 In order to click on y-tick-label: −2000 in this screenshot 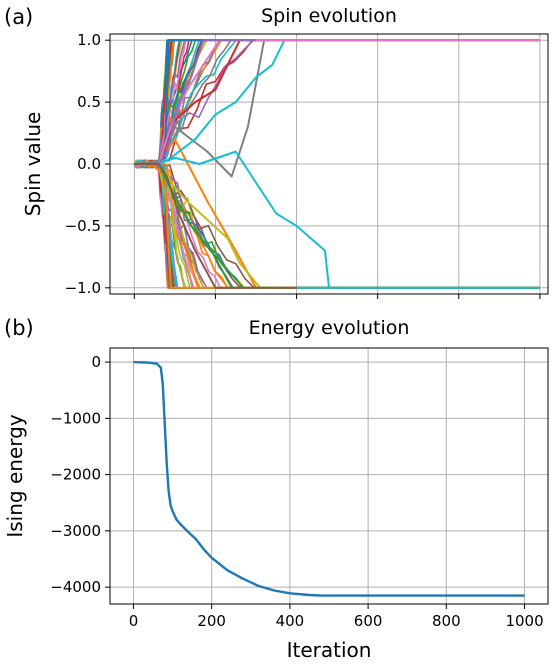, I will do `click(75, 475)`.